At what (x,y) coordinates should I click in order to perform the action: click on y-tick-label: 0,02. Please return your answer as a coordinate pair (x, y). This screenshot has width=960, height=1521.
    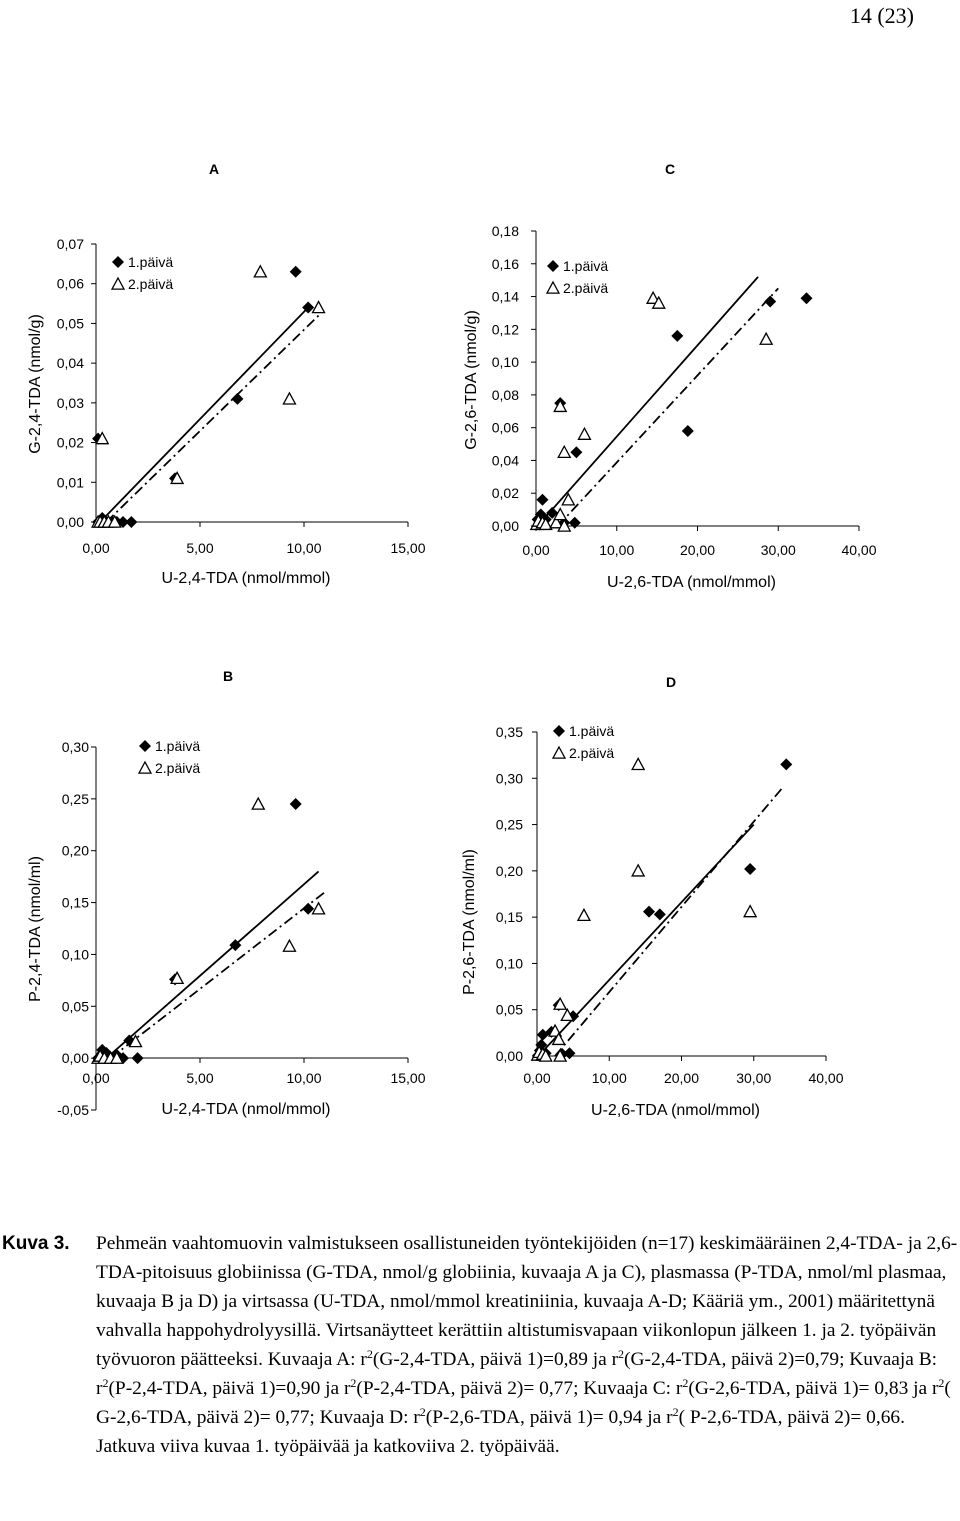
    Looking at the image, I should click on (505, 493).